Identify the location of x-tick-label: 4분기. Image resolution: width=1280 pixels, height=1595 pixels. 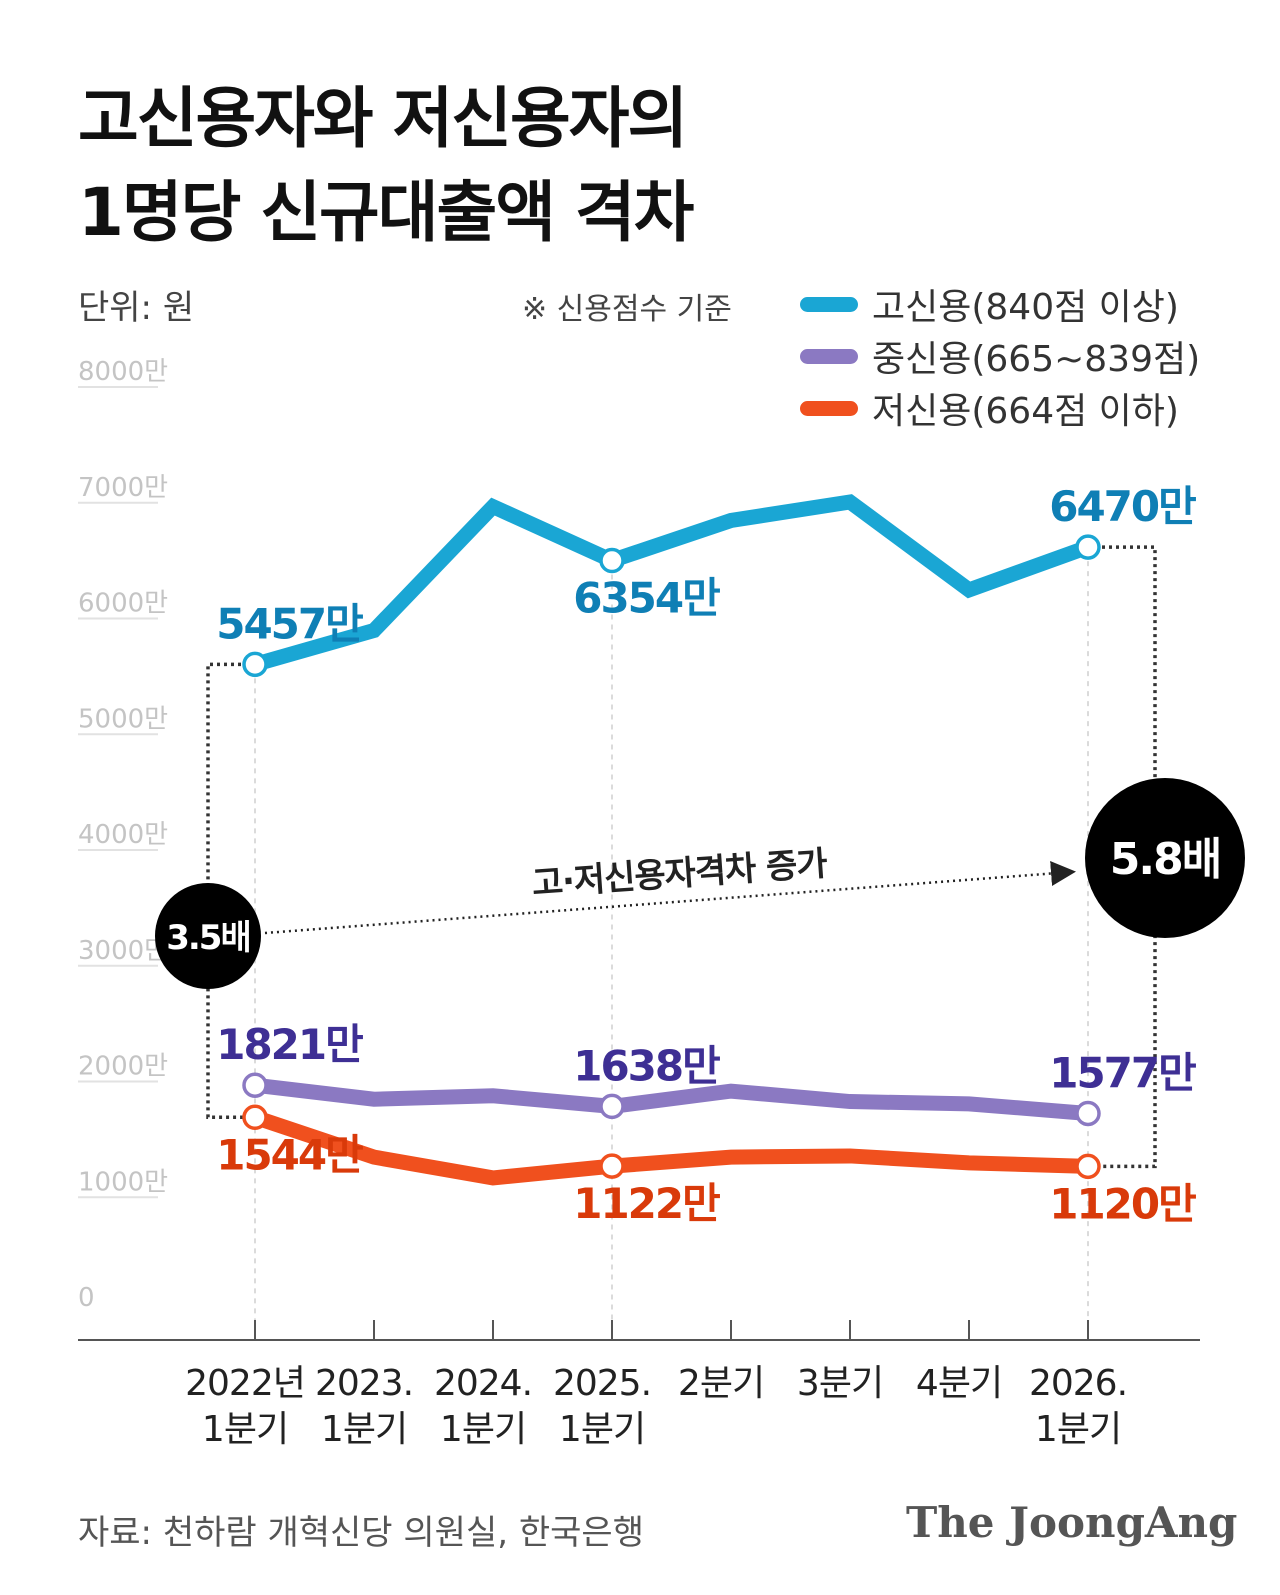
(959, 1383).